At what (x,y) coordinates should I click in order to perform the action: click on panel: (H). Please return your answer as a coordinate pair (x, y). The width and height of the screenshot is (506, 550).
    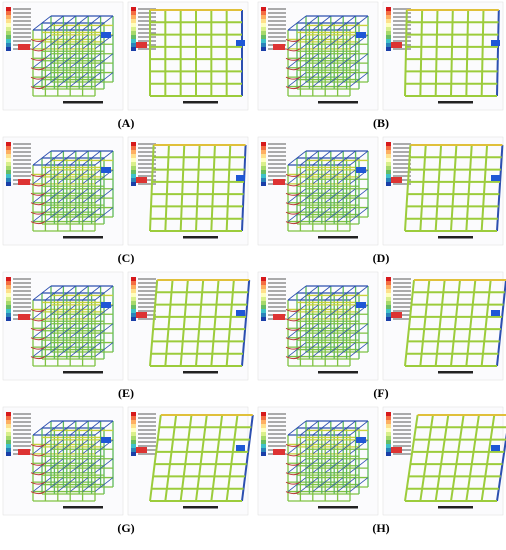
    Looking at the image, I should click on (381, 470).